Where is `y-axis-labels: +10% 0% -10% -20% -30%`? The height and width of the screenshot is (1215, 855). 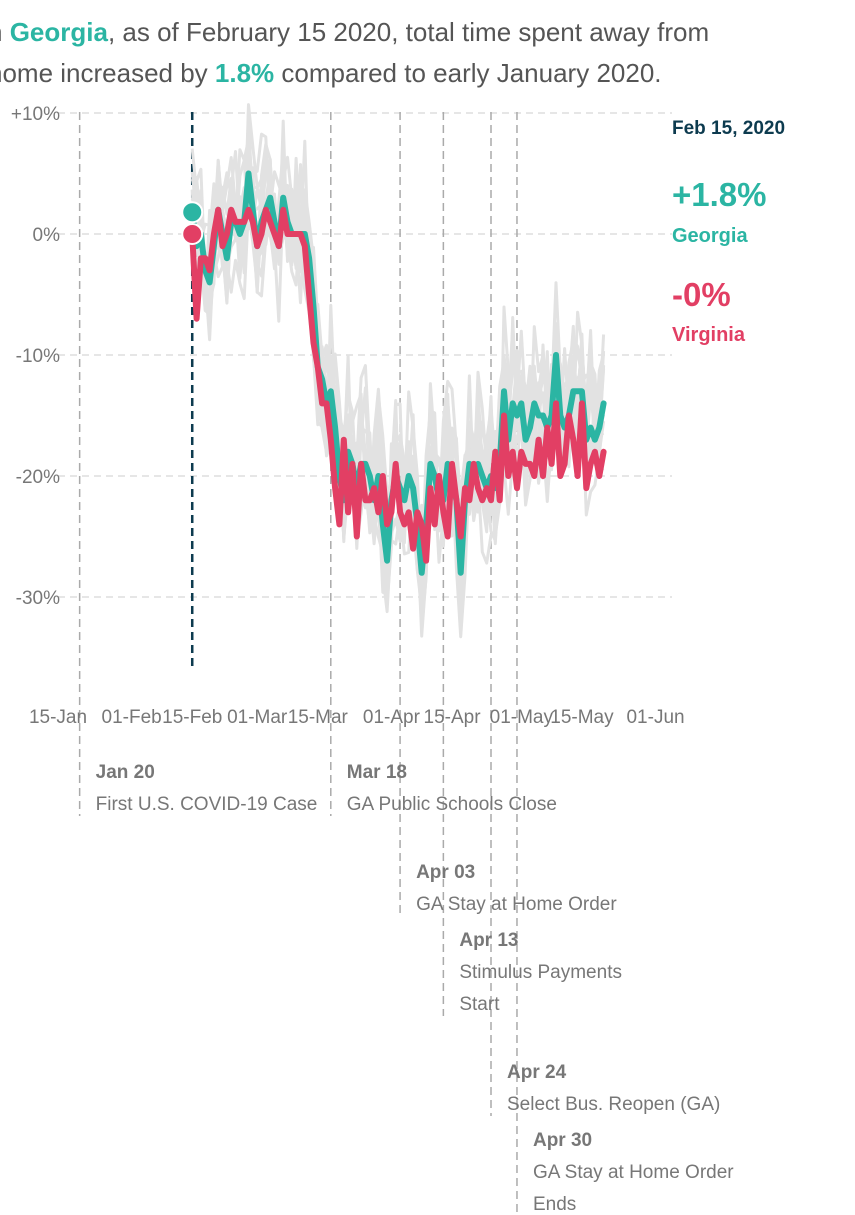 y-axis-labels: +10% 0% -10% -20% -30% is located at coordinates (35, 356).